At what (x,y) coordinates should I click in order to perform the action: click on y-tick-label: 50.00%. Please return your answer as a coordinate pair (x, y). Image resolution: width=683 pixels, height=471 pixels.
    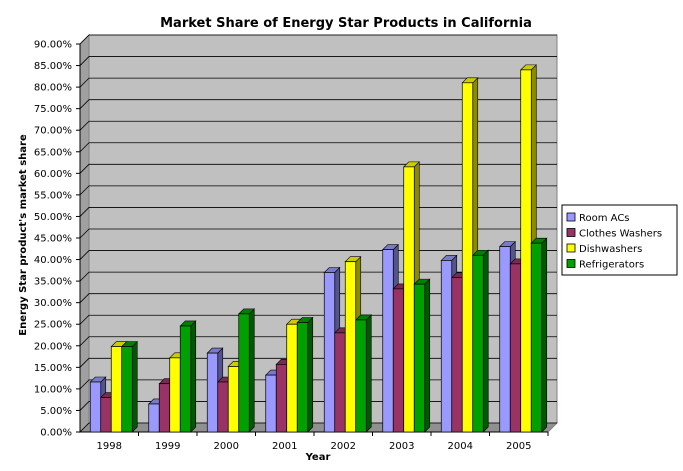
    Looking at the image, I should click on (53, 217).